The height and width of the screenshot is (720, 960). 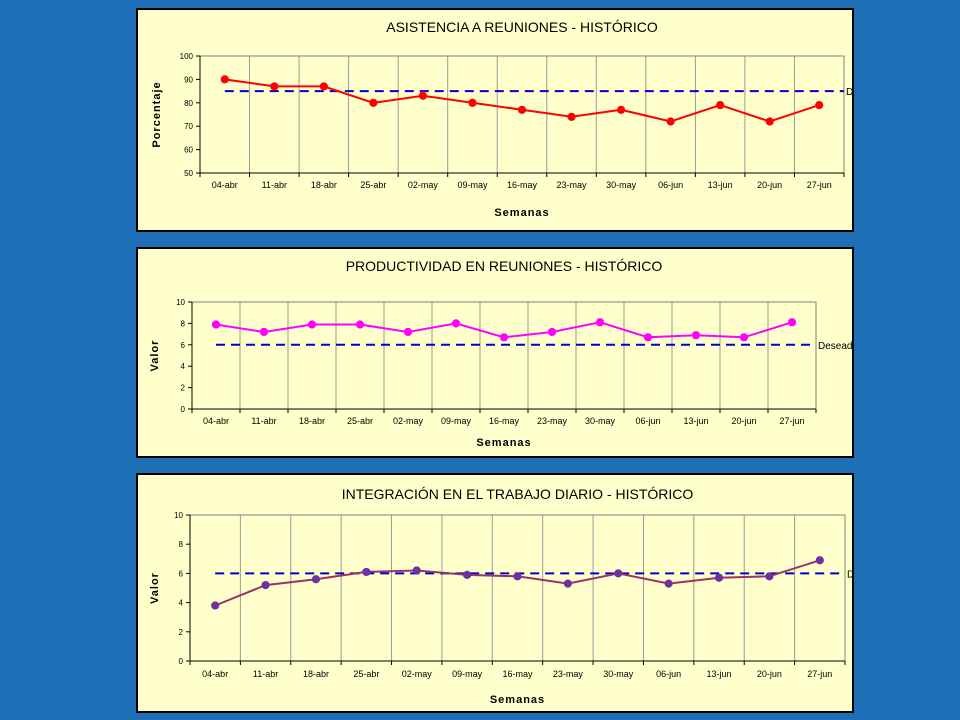 I want to click on y-tick-label: 100, so click(x=187, y=56).